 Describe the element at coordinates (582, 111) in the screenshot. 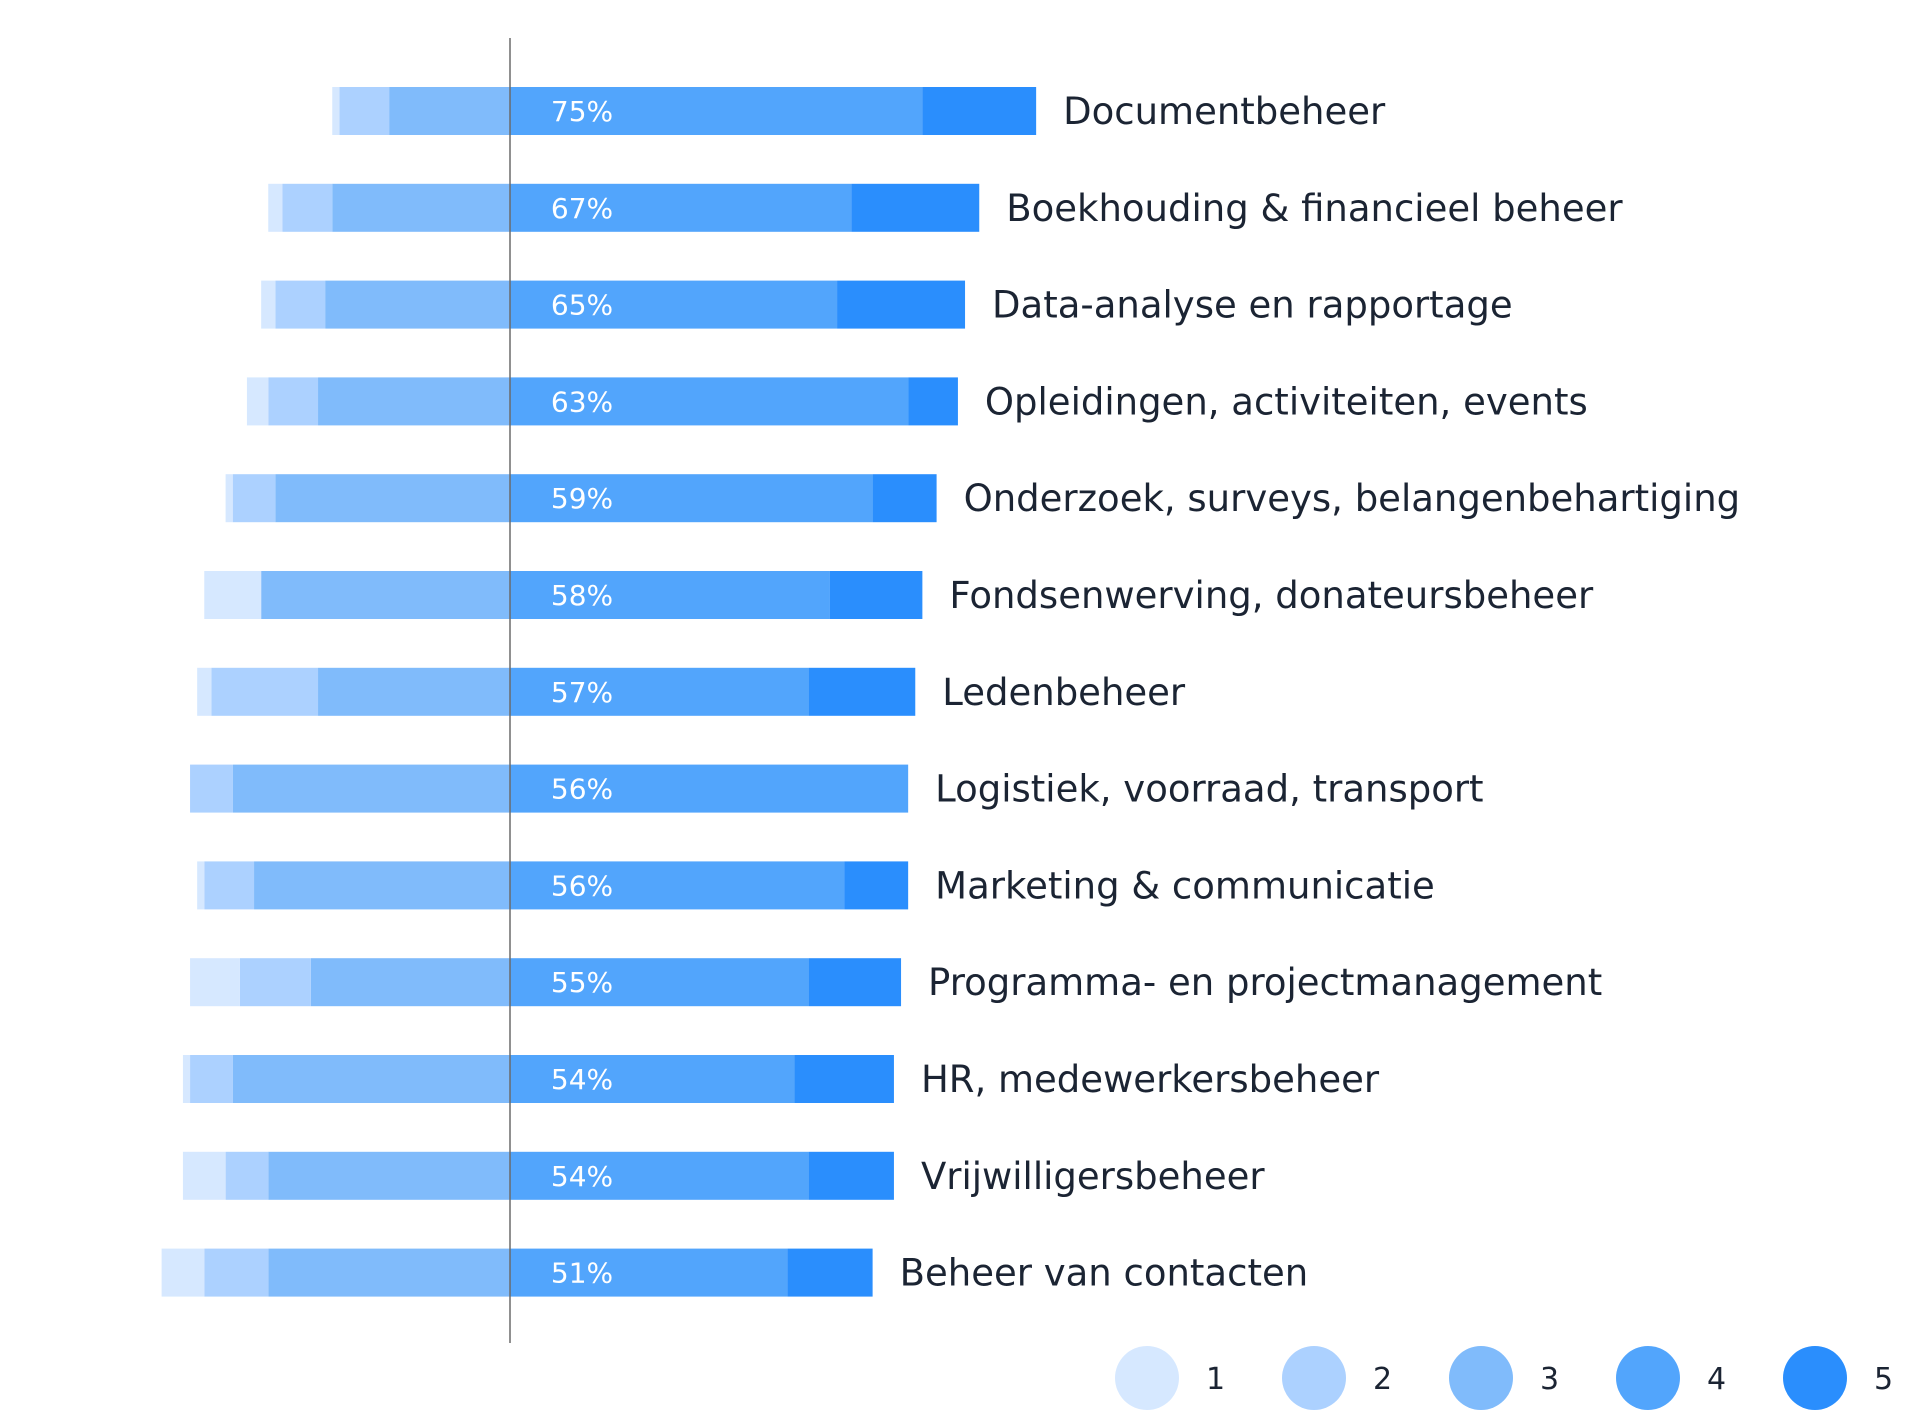

I see `bar-percent-label: 75%` at that location.